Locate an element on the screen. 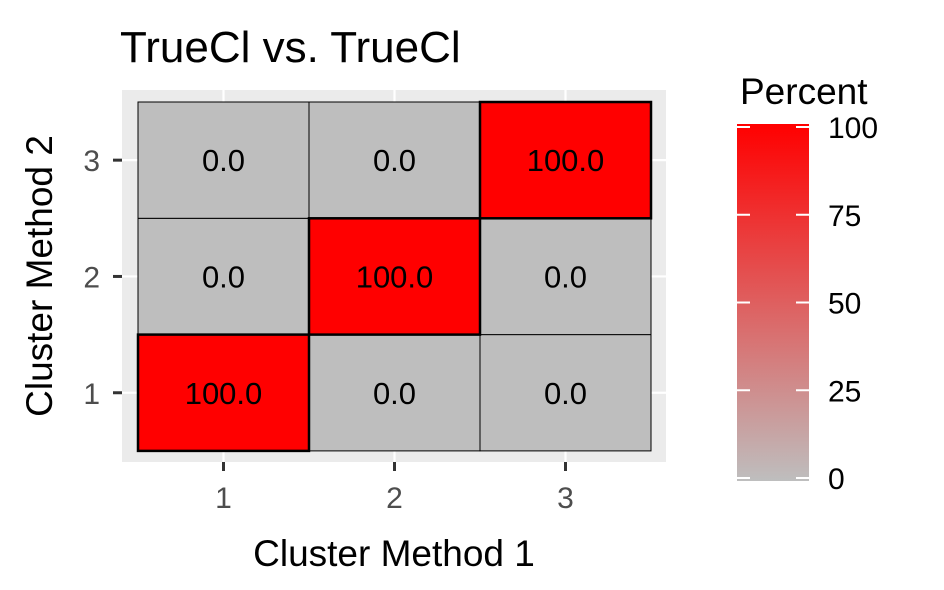 The width and height of the screenshot is (944, 590). legend-tick-label: 50 is located at coordinates (844, 304).